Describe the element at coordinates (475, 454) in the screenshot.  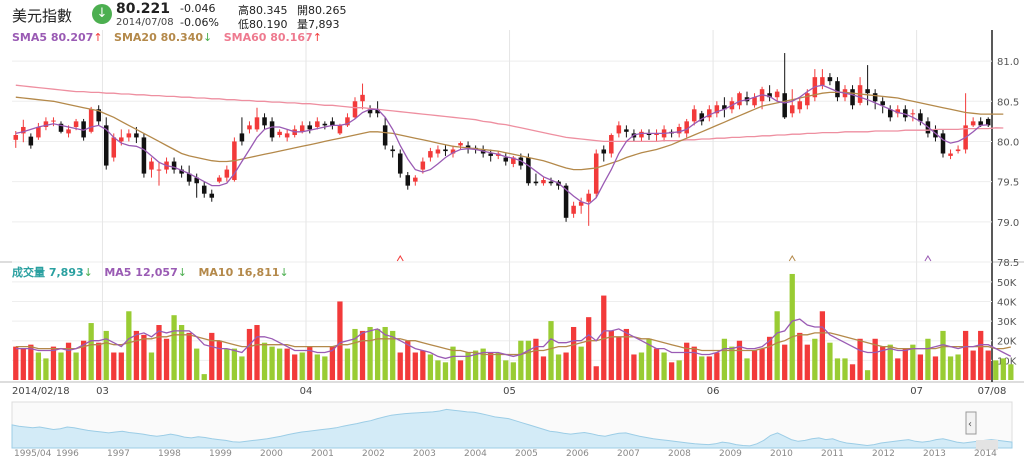
I see `navigator-year-label: 2004` at that location.